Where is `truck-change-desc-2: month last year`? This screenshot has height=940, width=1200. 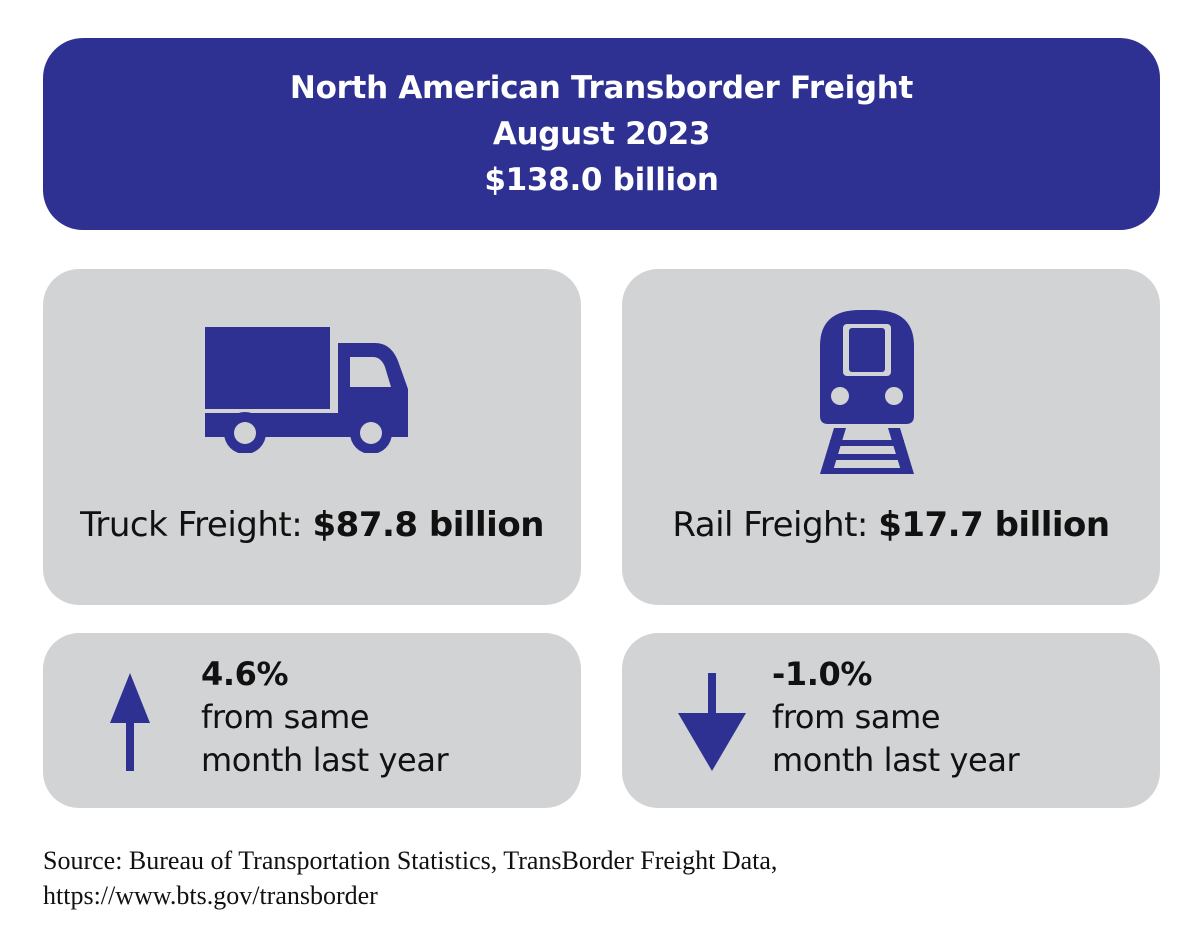 truck-change-desc-2: month last year is located at coordinates (325, 760).